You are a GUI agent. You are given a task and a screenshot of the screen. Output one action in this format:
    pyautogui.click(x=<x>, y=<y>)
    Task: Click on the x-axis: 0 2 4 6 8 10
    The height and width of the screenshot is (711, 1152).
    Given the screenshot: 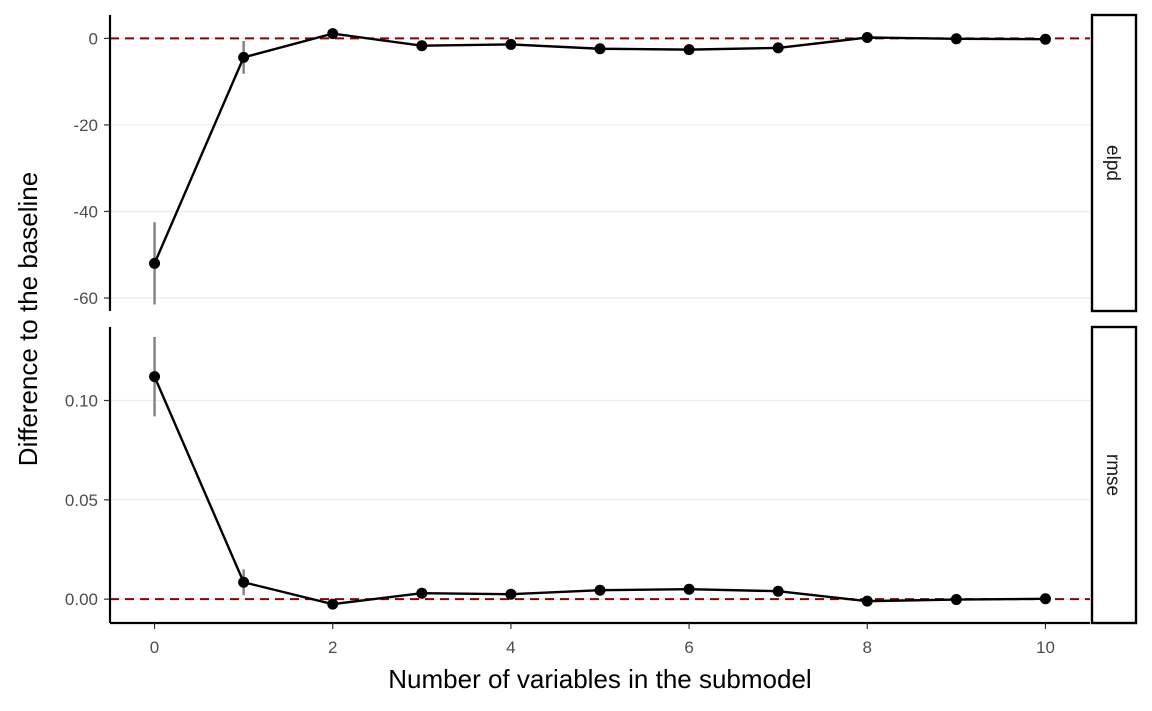 What is the action you would take?
    pyautogui.click(x=600, y=639)
    